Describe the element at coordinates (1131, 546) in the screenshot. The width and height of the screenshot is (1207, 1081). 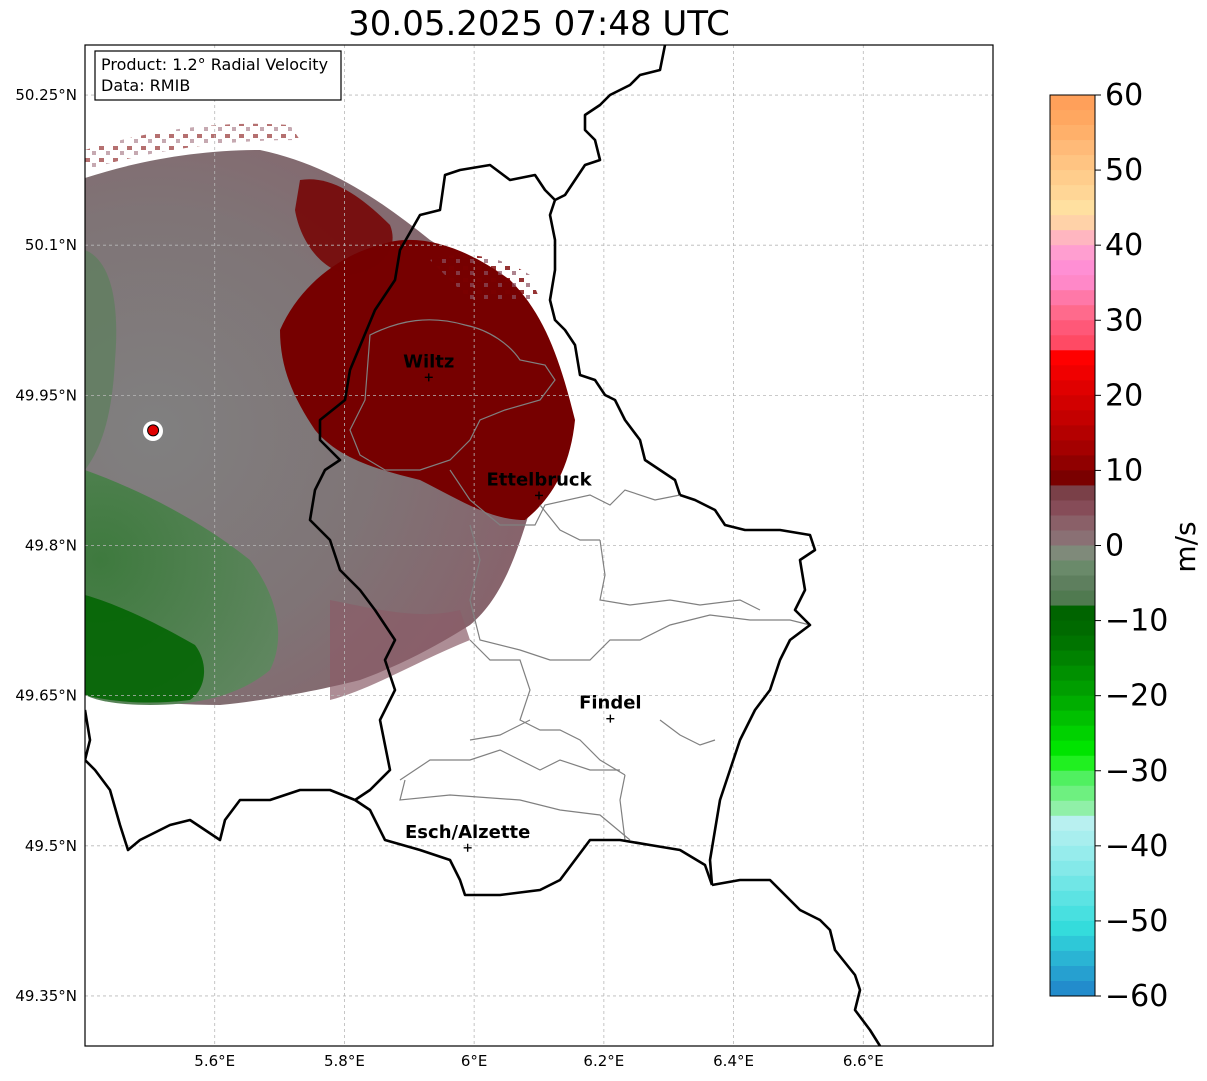
I see `colorbar-tick-labels: 60 50 40 30 20 10 0 −10 −20 −30 −40 −50 −60` at that location.